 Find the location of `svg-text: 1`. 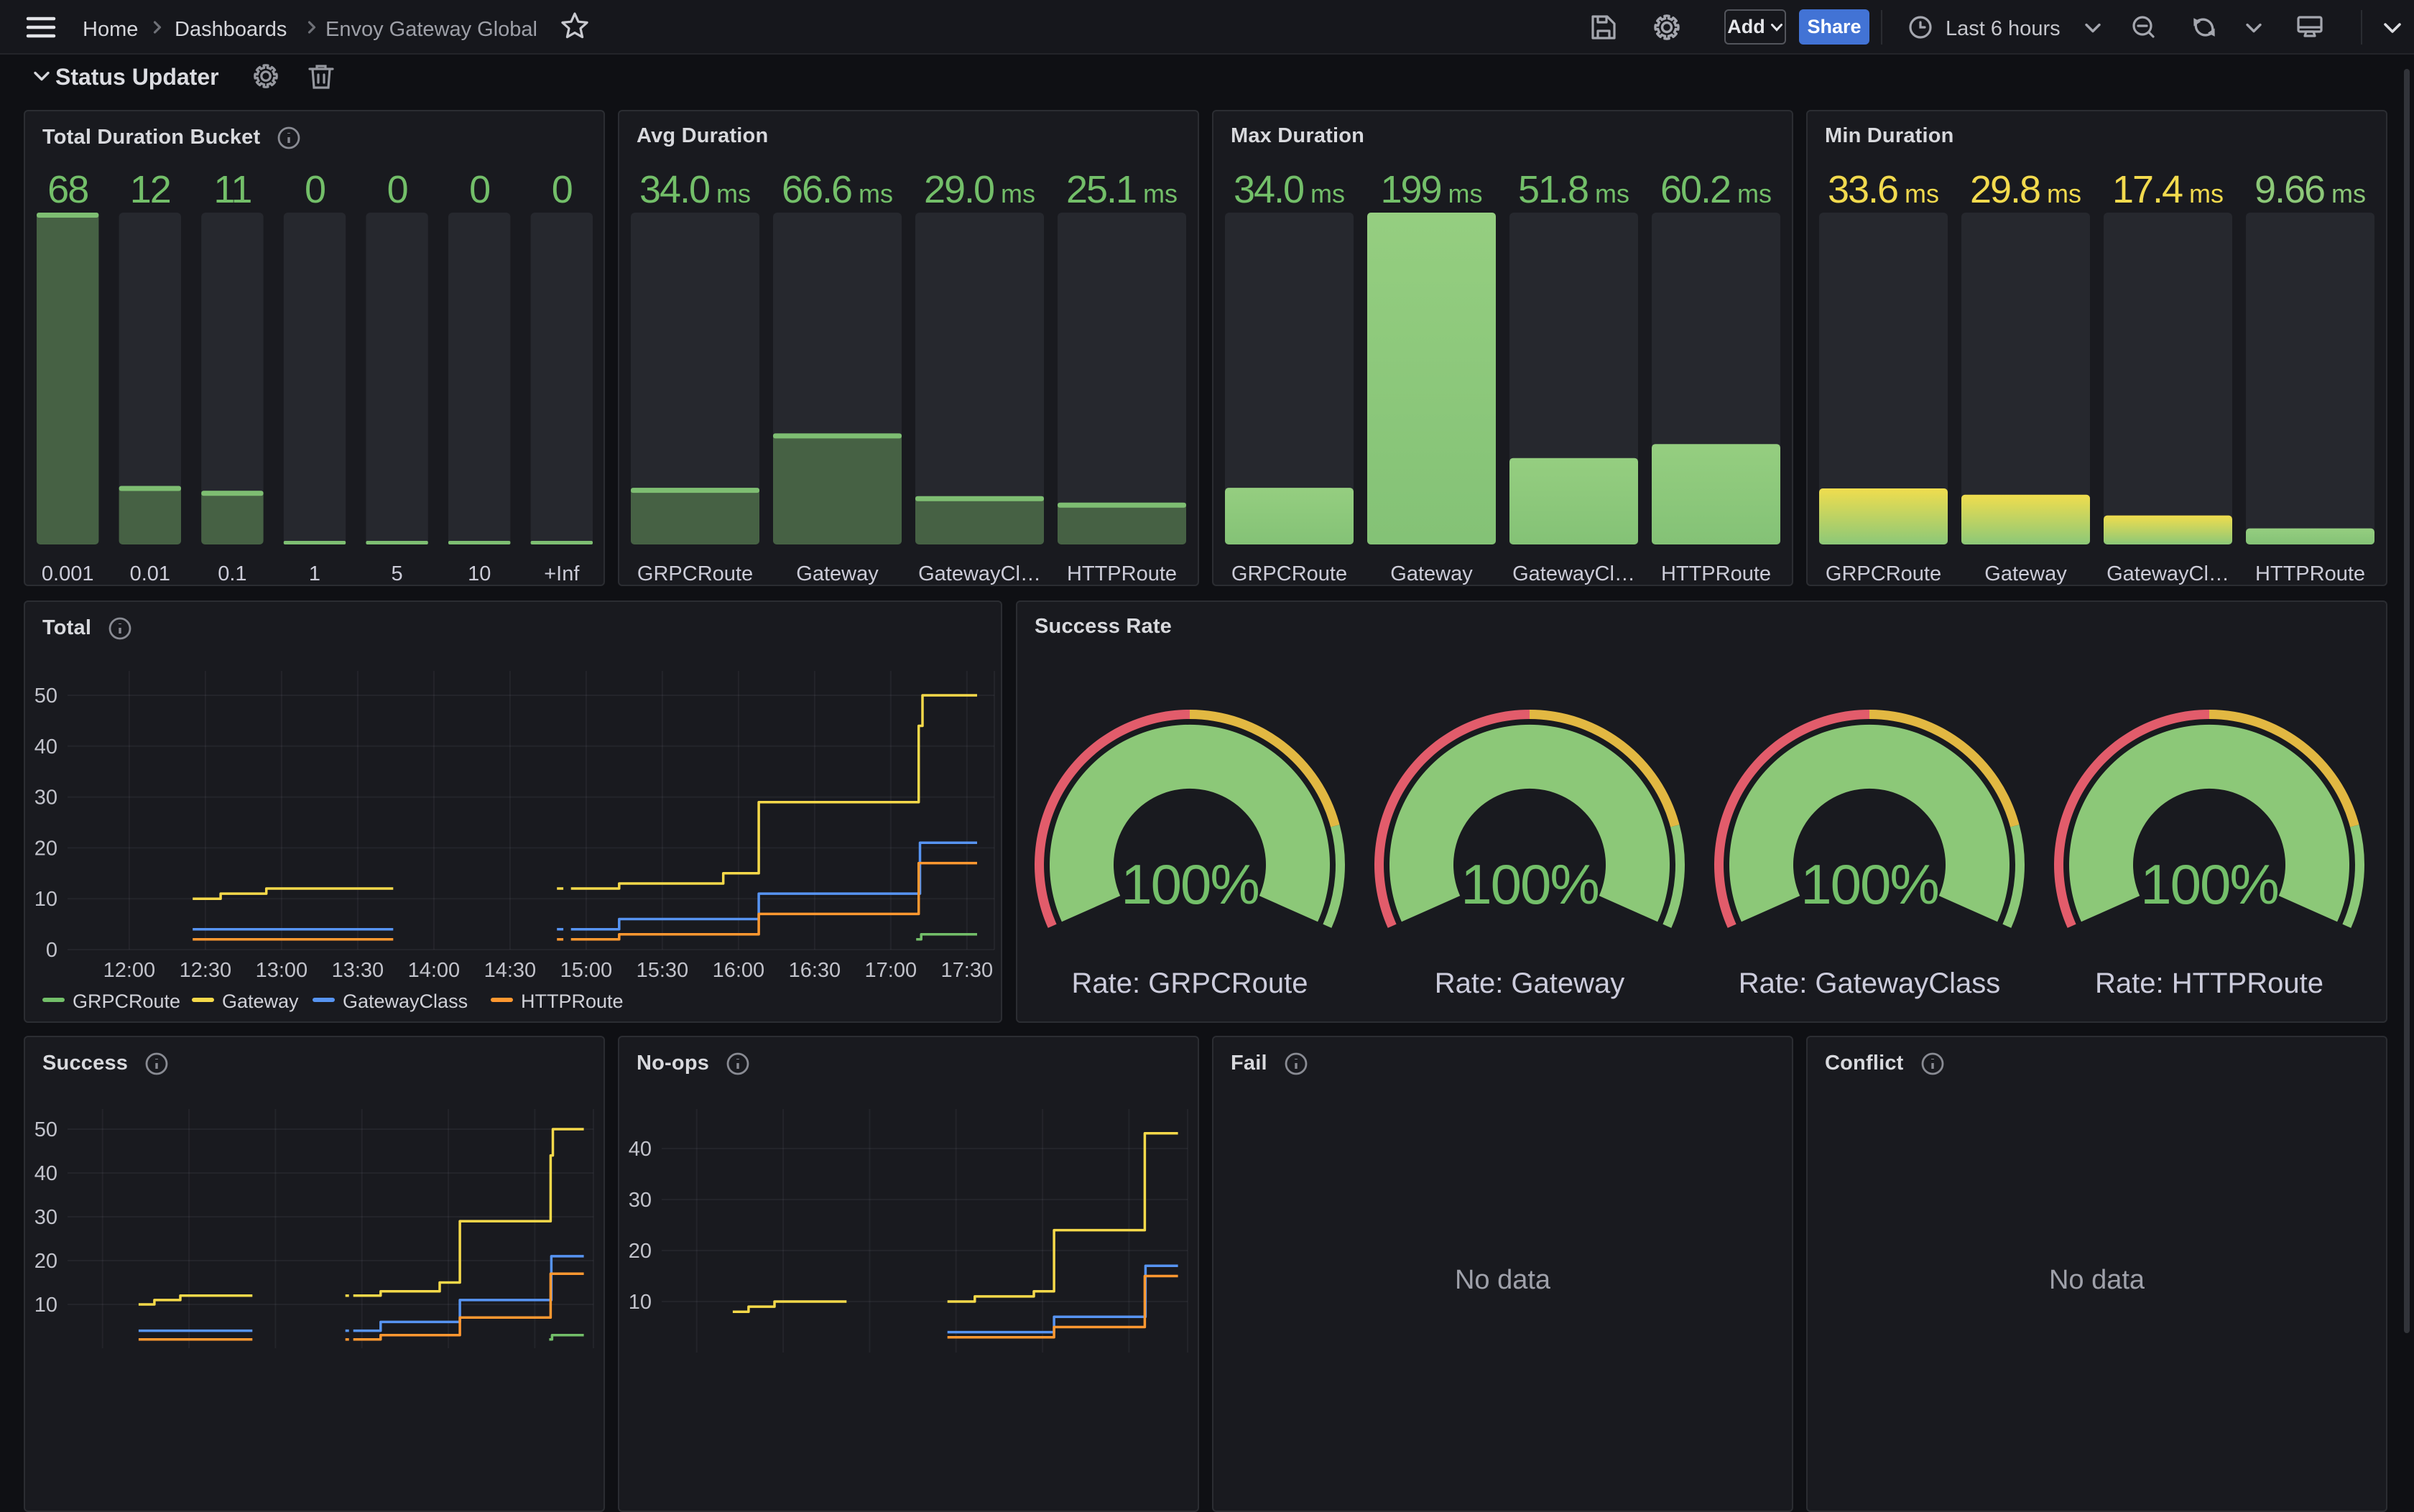

svg-text: 1 is located at coordinates (314, 573).